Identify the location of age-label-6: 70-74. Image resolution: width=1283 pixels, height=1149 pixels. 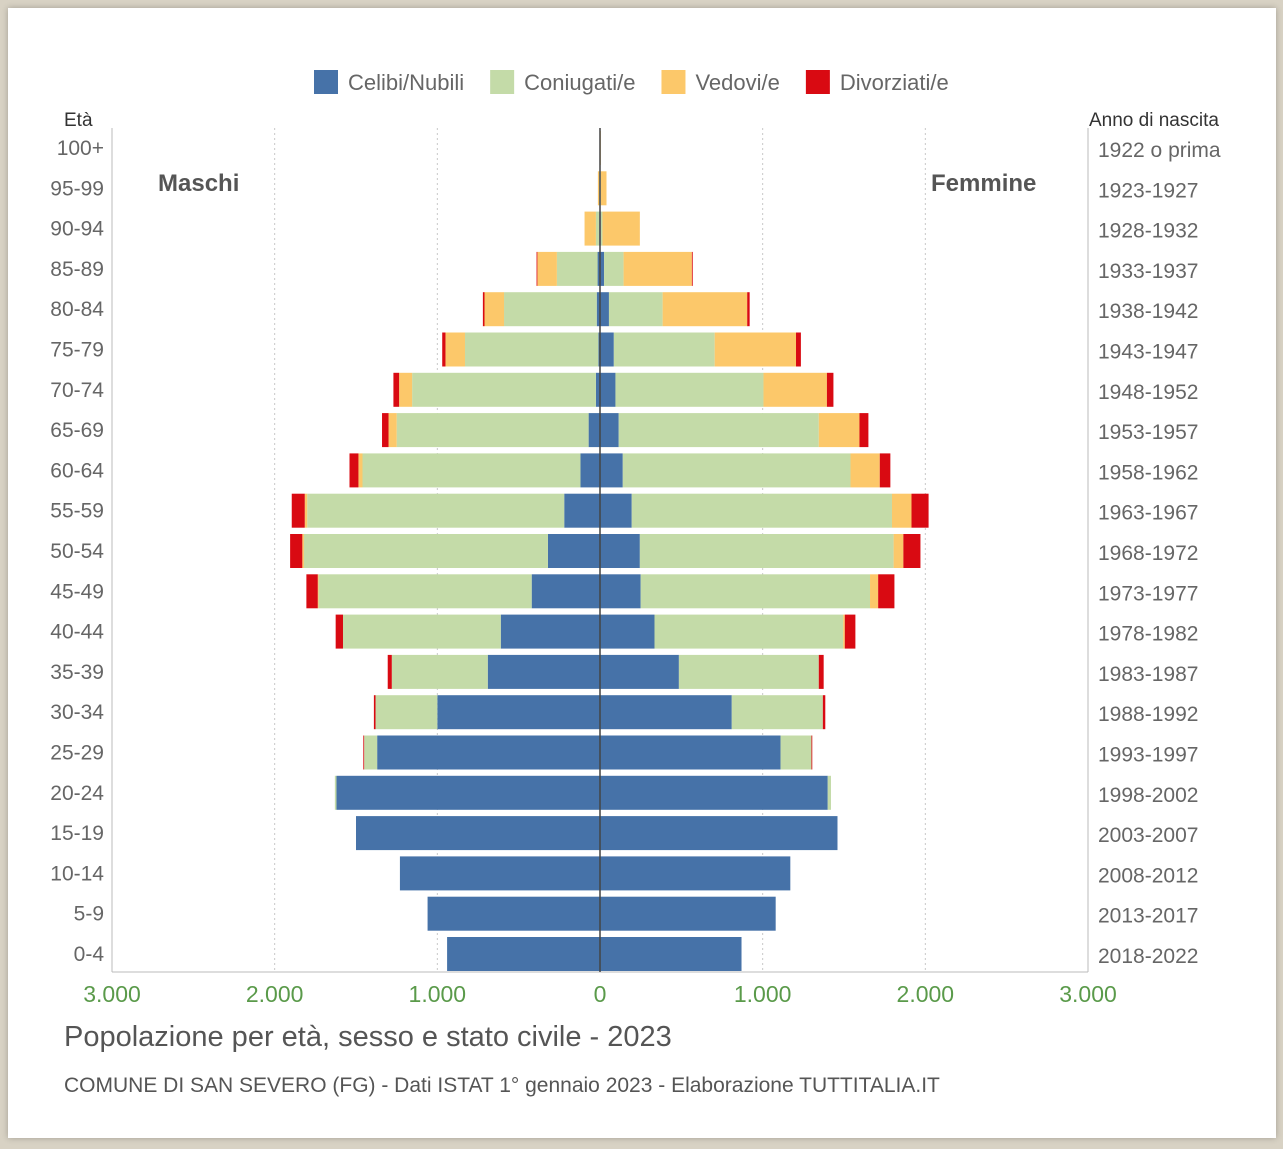
(77, 390).